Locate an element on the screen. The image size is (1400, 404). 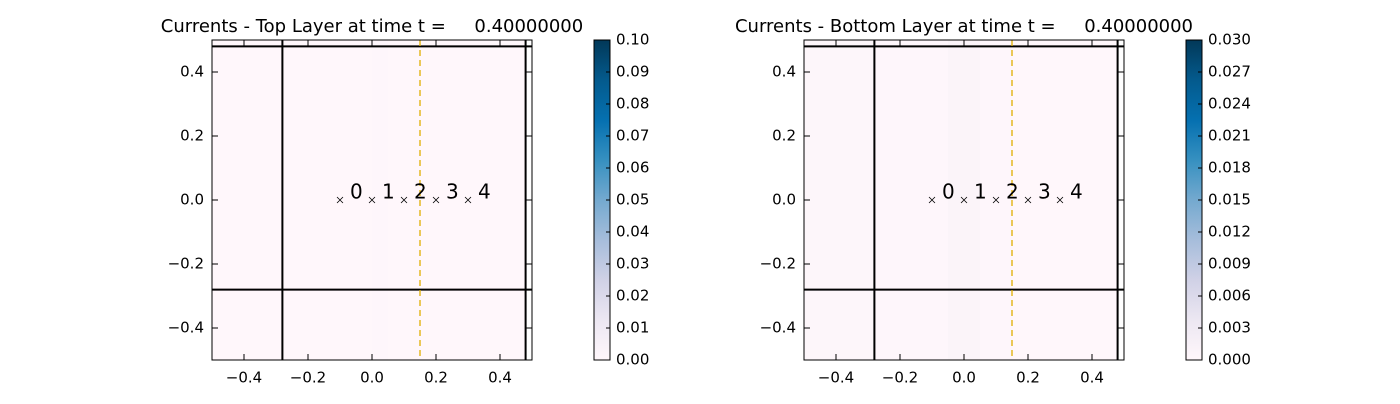
colorbar-tick-label: 0.009 is located at coordinates (1229, 264).